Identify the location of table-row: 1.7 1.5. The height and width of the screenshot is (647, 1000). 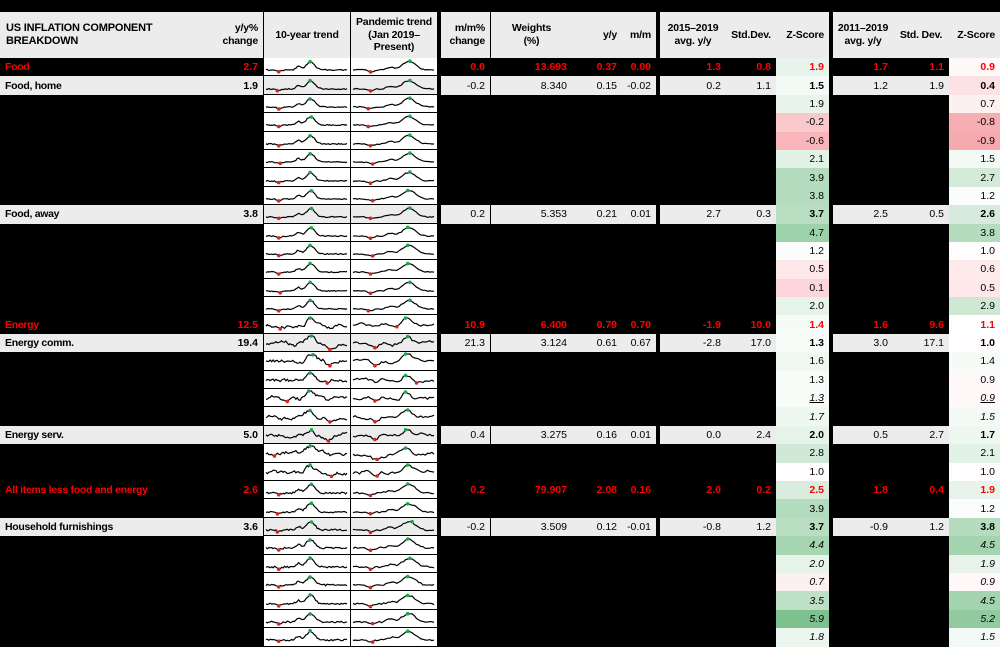
(500, 416).